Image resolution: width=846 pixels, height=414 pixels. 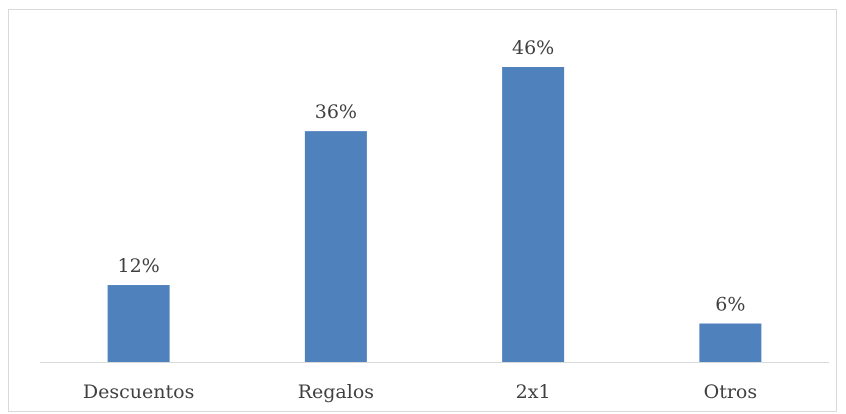 I want to click on bar-2x1, so click(x=533, y=214).